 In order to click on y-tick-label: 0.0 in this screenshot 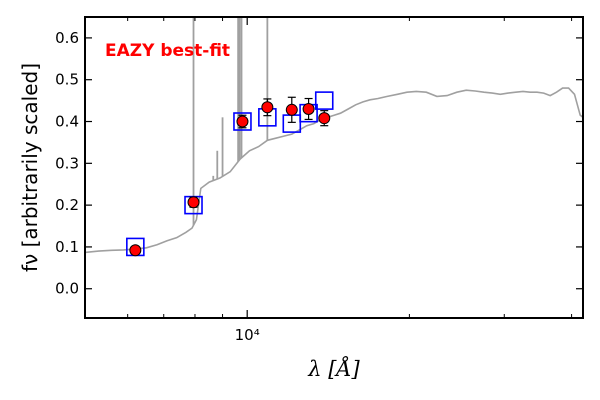, I will do `click(67, 289)`.